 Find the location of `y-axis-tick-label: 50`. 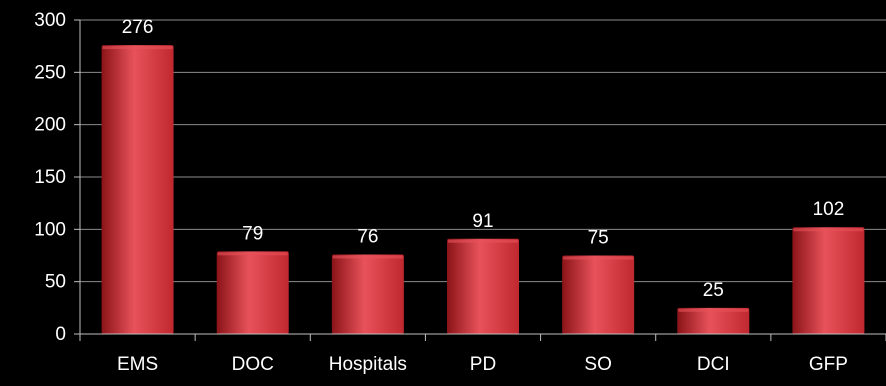

y-axis-tick-label: 50 is located at coordinates (55, 282).